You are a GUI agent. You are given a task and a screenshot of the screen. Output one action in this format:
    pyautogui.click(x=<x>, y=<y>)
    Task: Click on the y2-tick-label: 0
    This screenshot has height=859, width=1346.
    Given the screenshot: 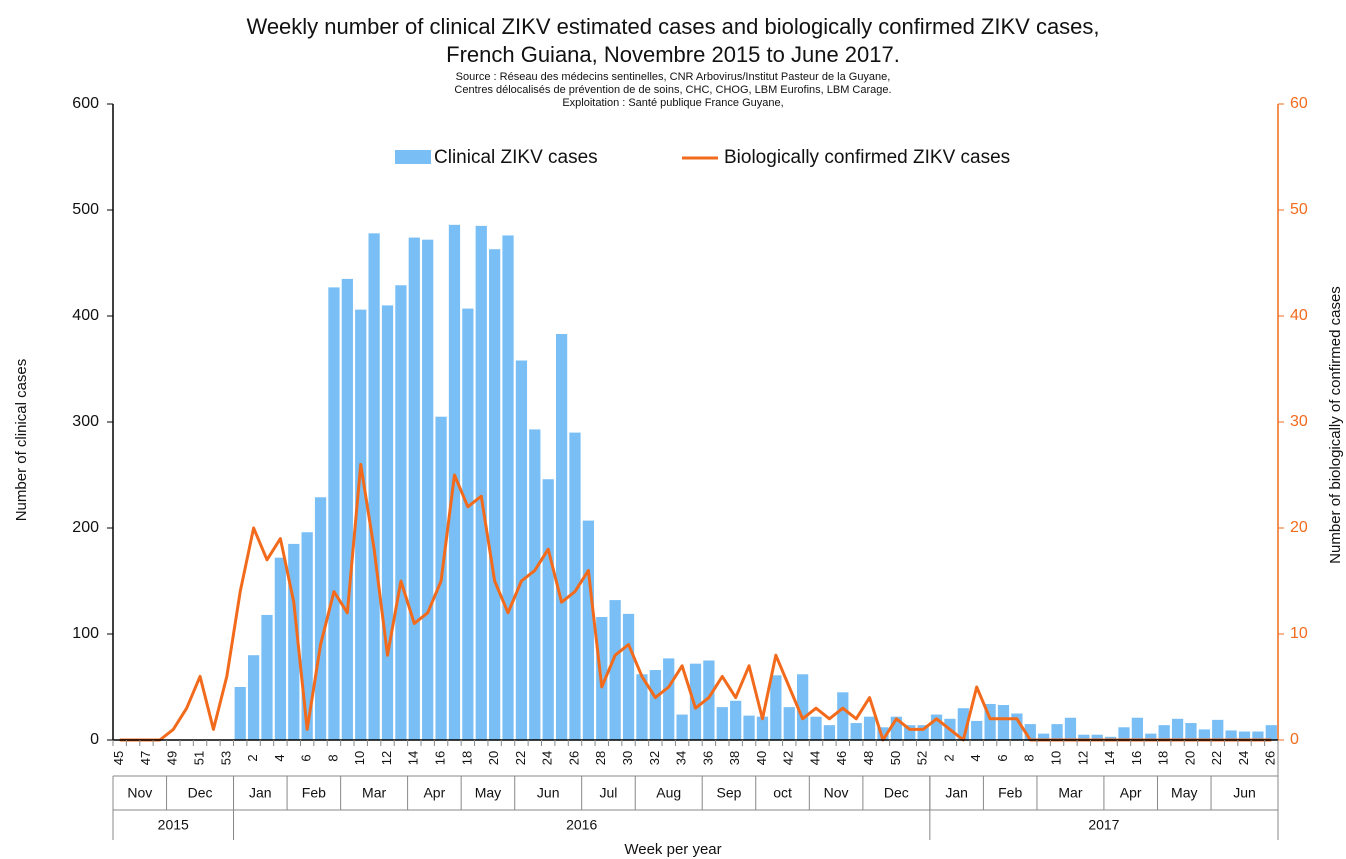 What is the action you would take?
    pyautogui.click(x=1294, y=739)
    